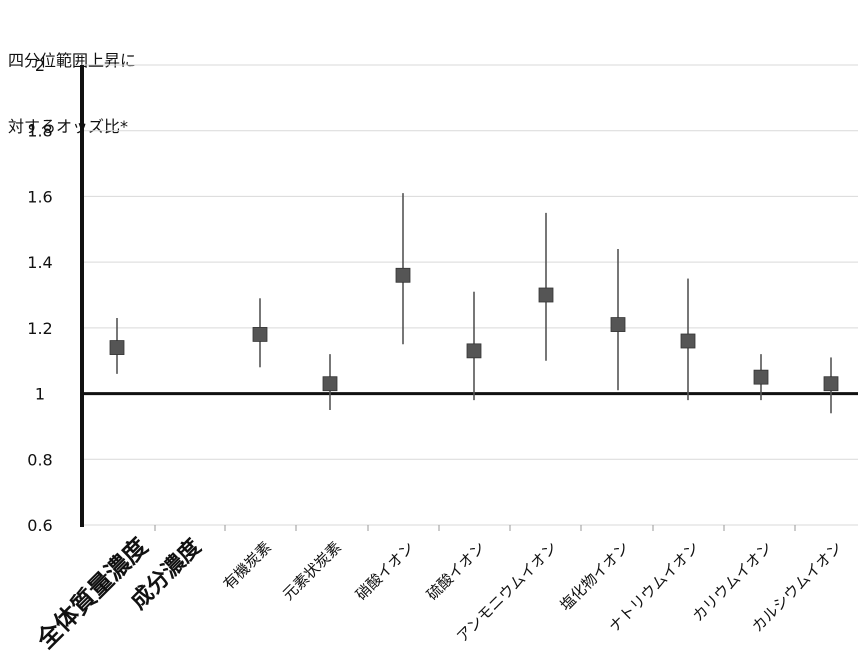 This screenshot has width=858, height=667. I want to click on y-tick-label: 1.6, so click(39, 196).